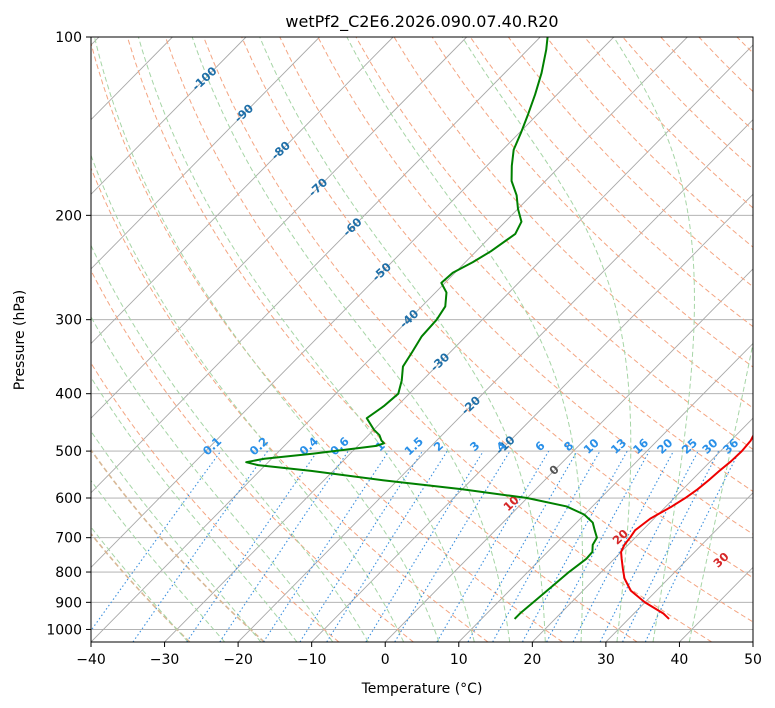  Describe the element at coordinates (419, 655) in the screenshot. I see `x-axis-ticks: −40 −30 −20 −10 0 10 20 30 40 50` at that location.